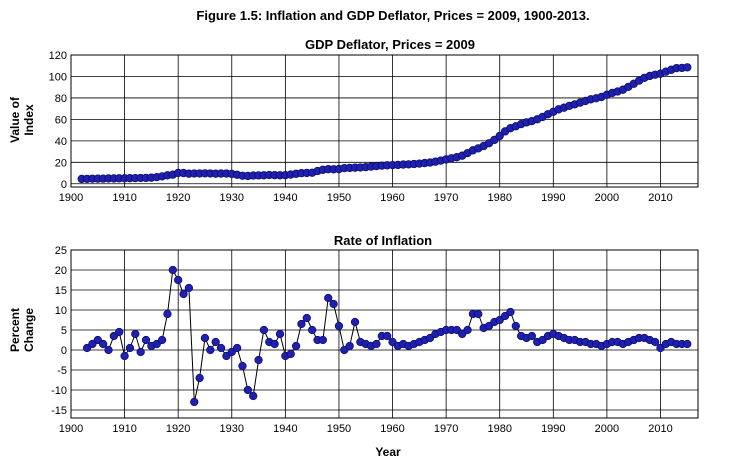 Image resolution: width=730 pixels, height=464 pixels. What do you see at coordinates (58, 77) in the screenshot?
I see `y-tick-label: 100` at bounding box center [58, 77].